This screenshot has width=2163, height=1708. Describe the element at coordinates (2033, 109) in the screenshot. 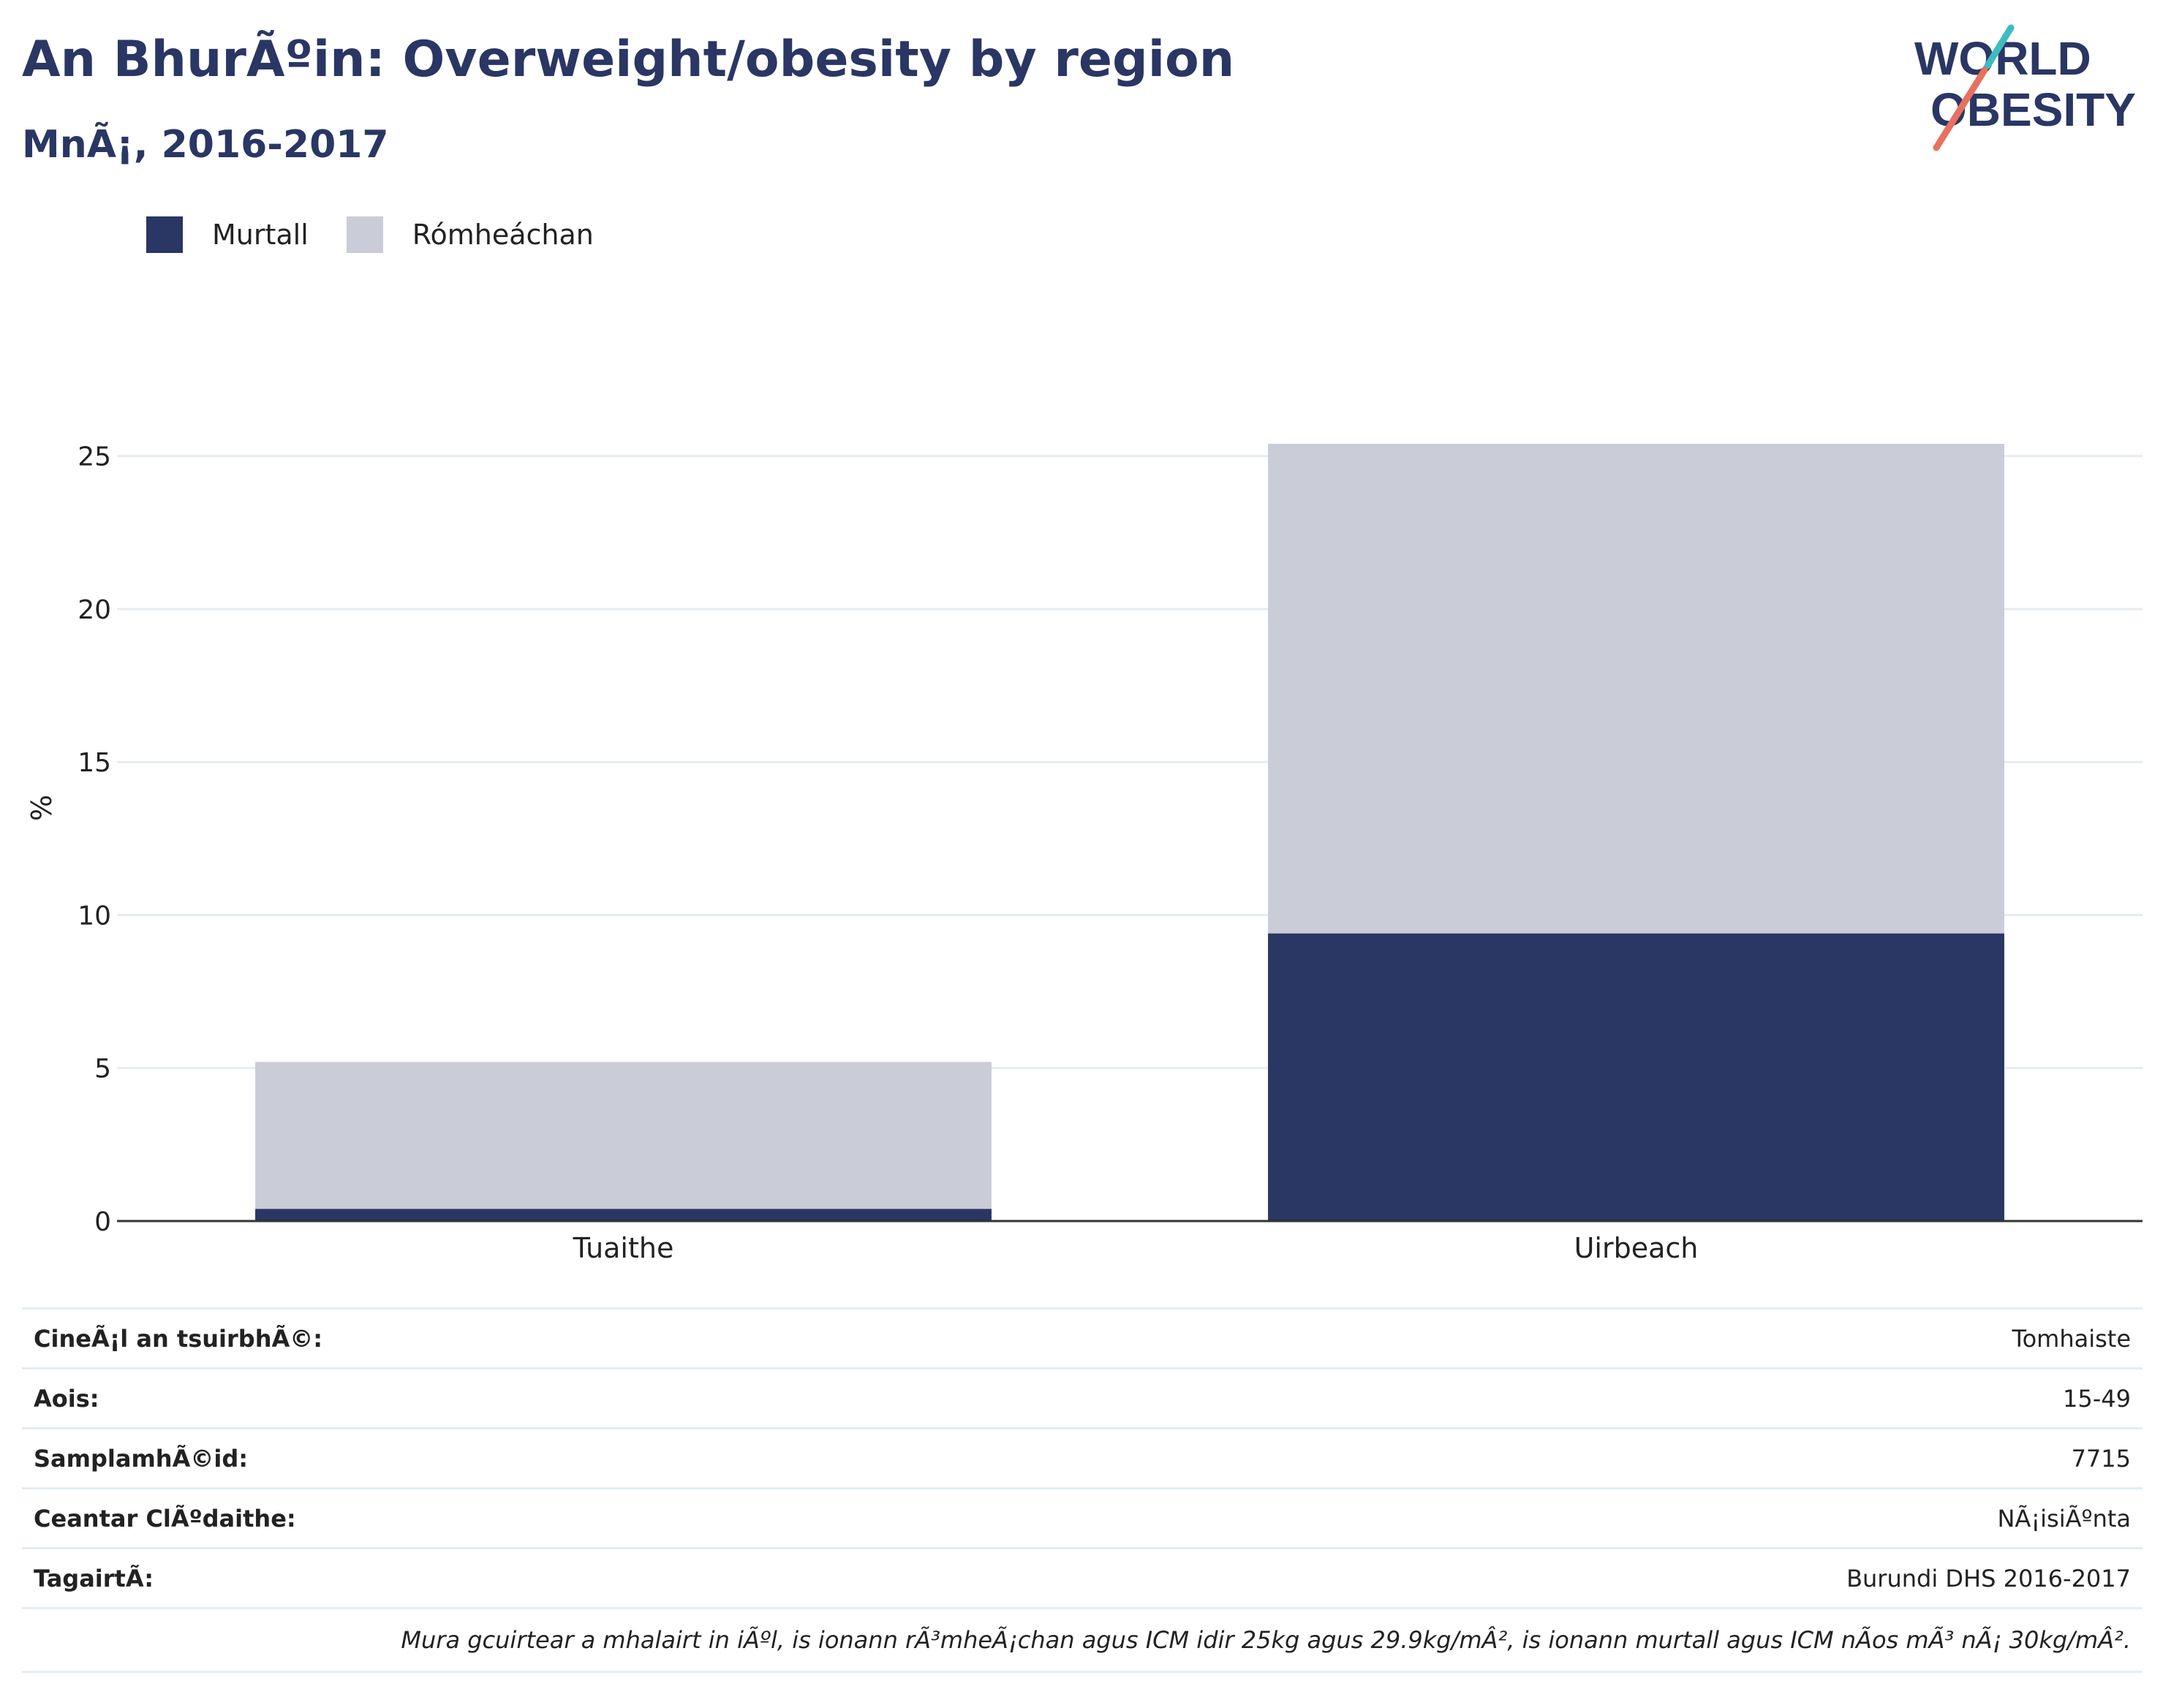

I see `logo-text-obesity: OBESITY` at that location.